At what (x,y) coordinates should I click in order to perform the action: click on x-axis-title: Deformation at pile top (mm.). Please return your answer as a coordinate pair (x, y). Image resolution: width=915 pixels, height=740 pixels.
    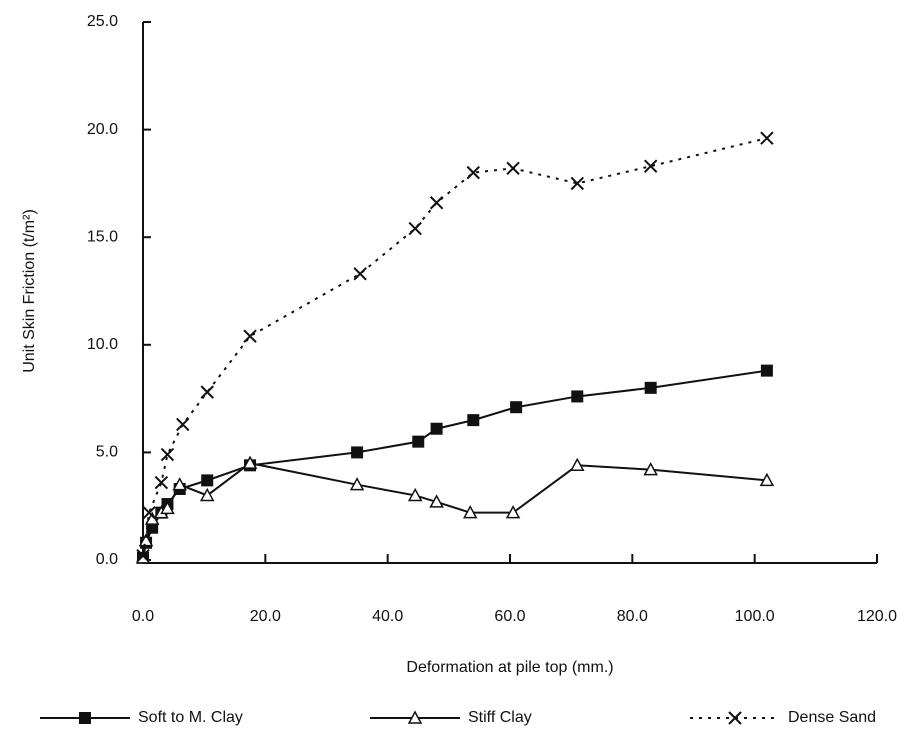
    Looking at the image, I should click on (509, 667).